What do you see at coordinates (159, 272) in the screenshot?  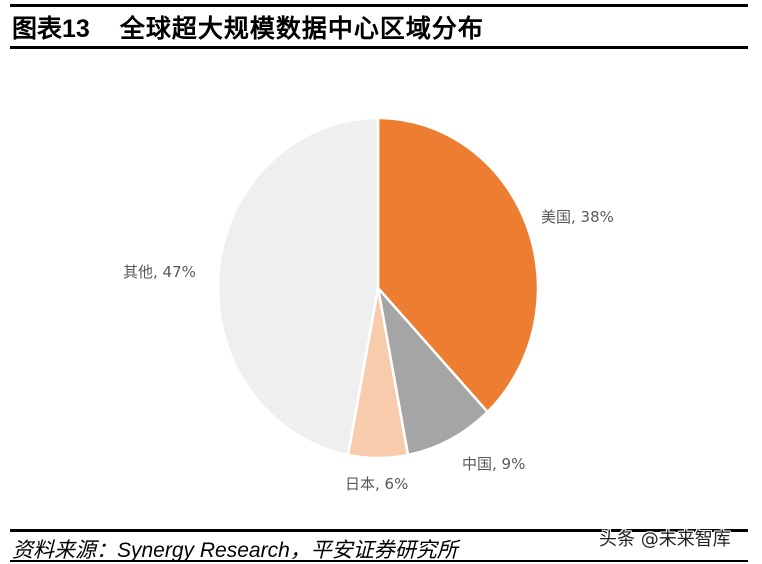 I see `slice-label-other: 其他, 47%` at bounding box center [159, 272].